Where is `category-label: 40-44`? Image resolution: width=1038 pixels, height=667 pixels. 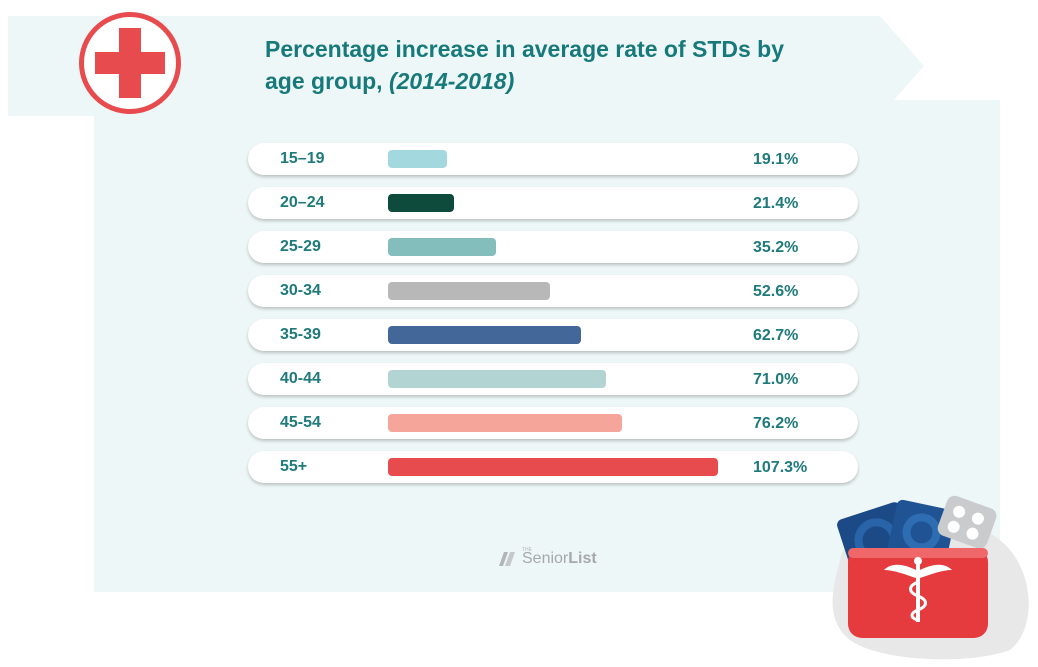
category-label: 40-44 is located at coordinates (300, 378).